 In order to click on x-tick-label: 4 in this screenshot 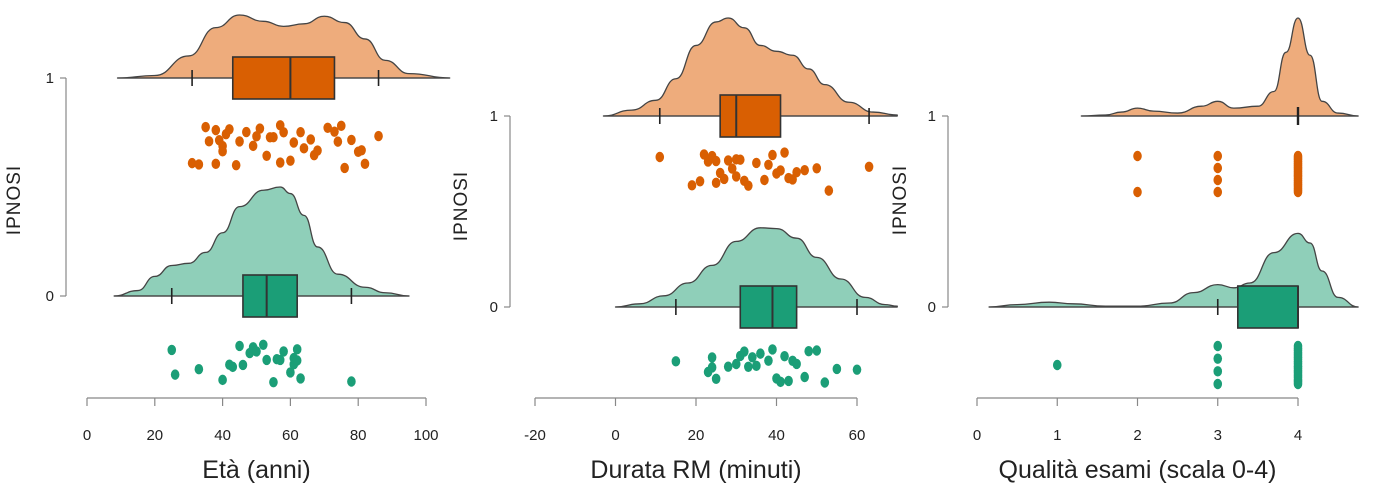, I will do `click(1298, 435)`.